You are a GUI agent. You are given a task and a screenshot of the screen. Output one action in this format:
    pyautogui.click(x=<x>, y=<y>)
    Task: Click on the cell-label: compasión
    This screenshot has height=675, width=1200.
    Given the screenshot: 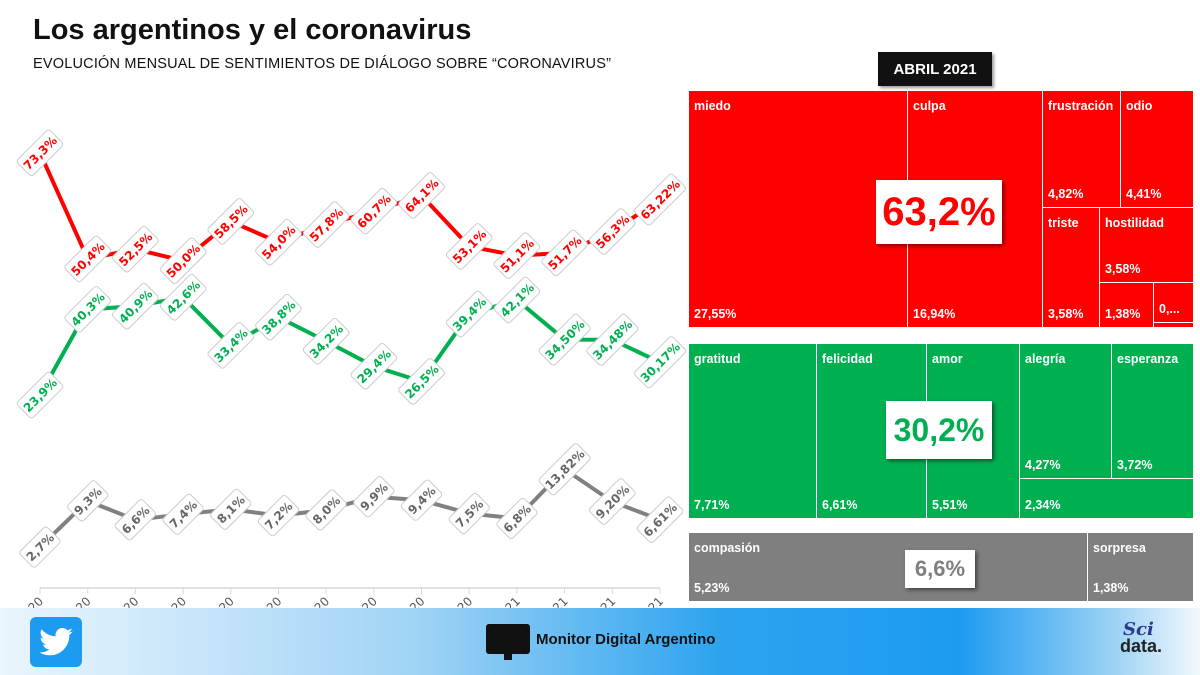 What is the action you would take?
    pyautogui.click(x=727, y=548)
    